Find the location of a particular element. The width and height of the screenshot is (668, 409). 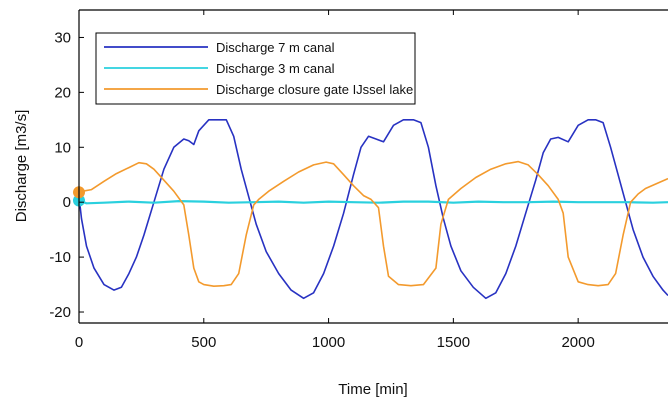

y-tick-label: 30 is located at coordinates (62, 37).